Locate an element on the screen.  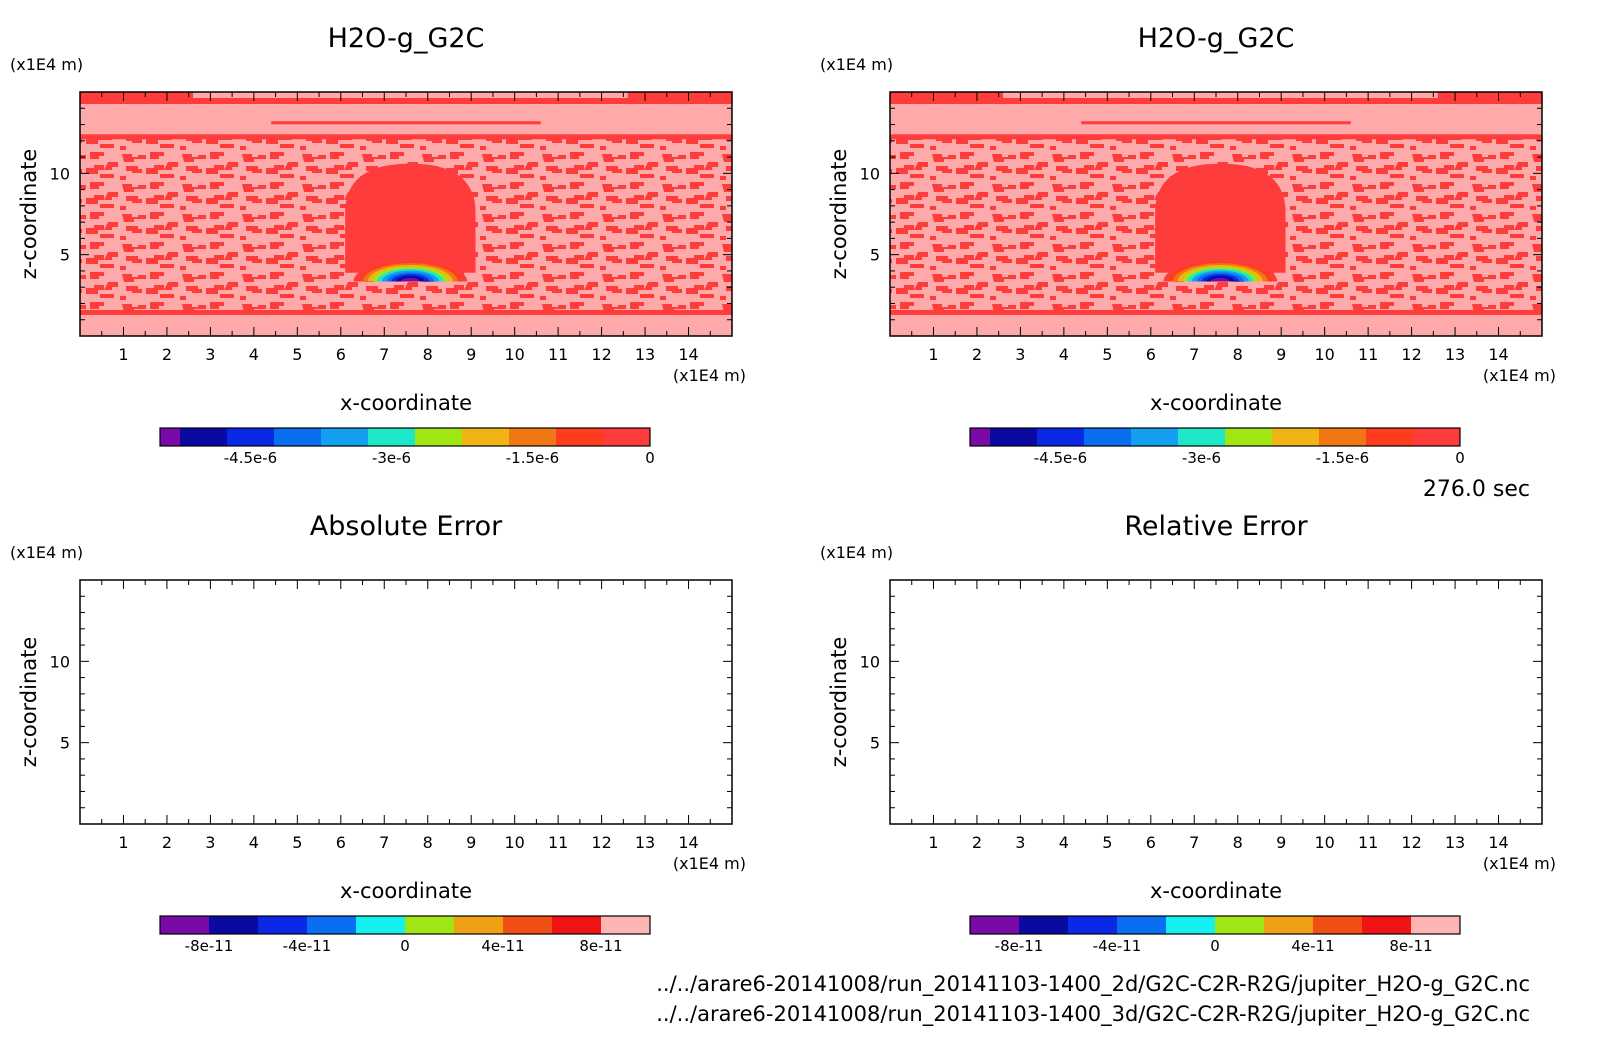
colorbar: -4.5e-6 -3e-6 -1.5e-6 0 is located at coordinates (407, 447).